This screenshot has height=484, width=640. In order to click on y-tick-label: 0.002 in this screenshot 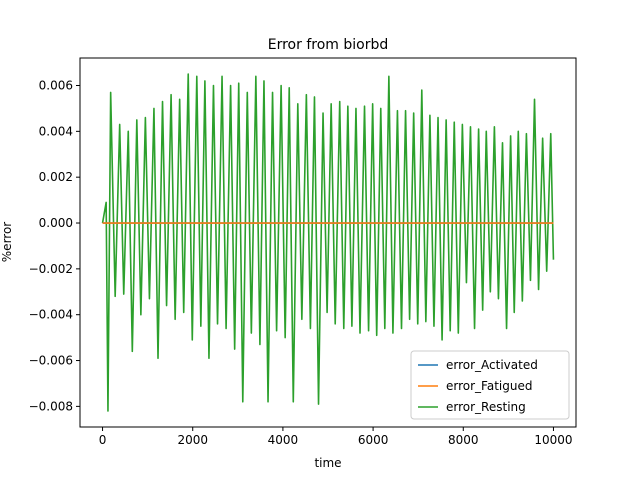, I will do `click(56, 177)`.